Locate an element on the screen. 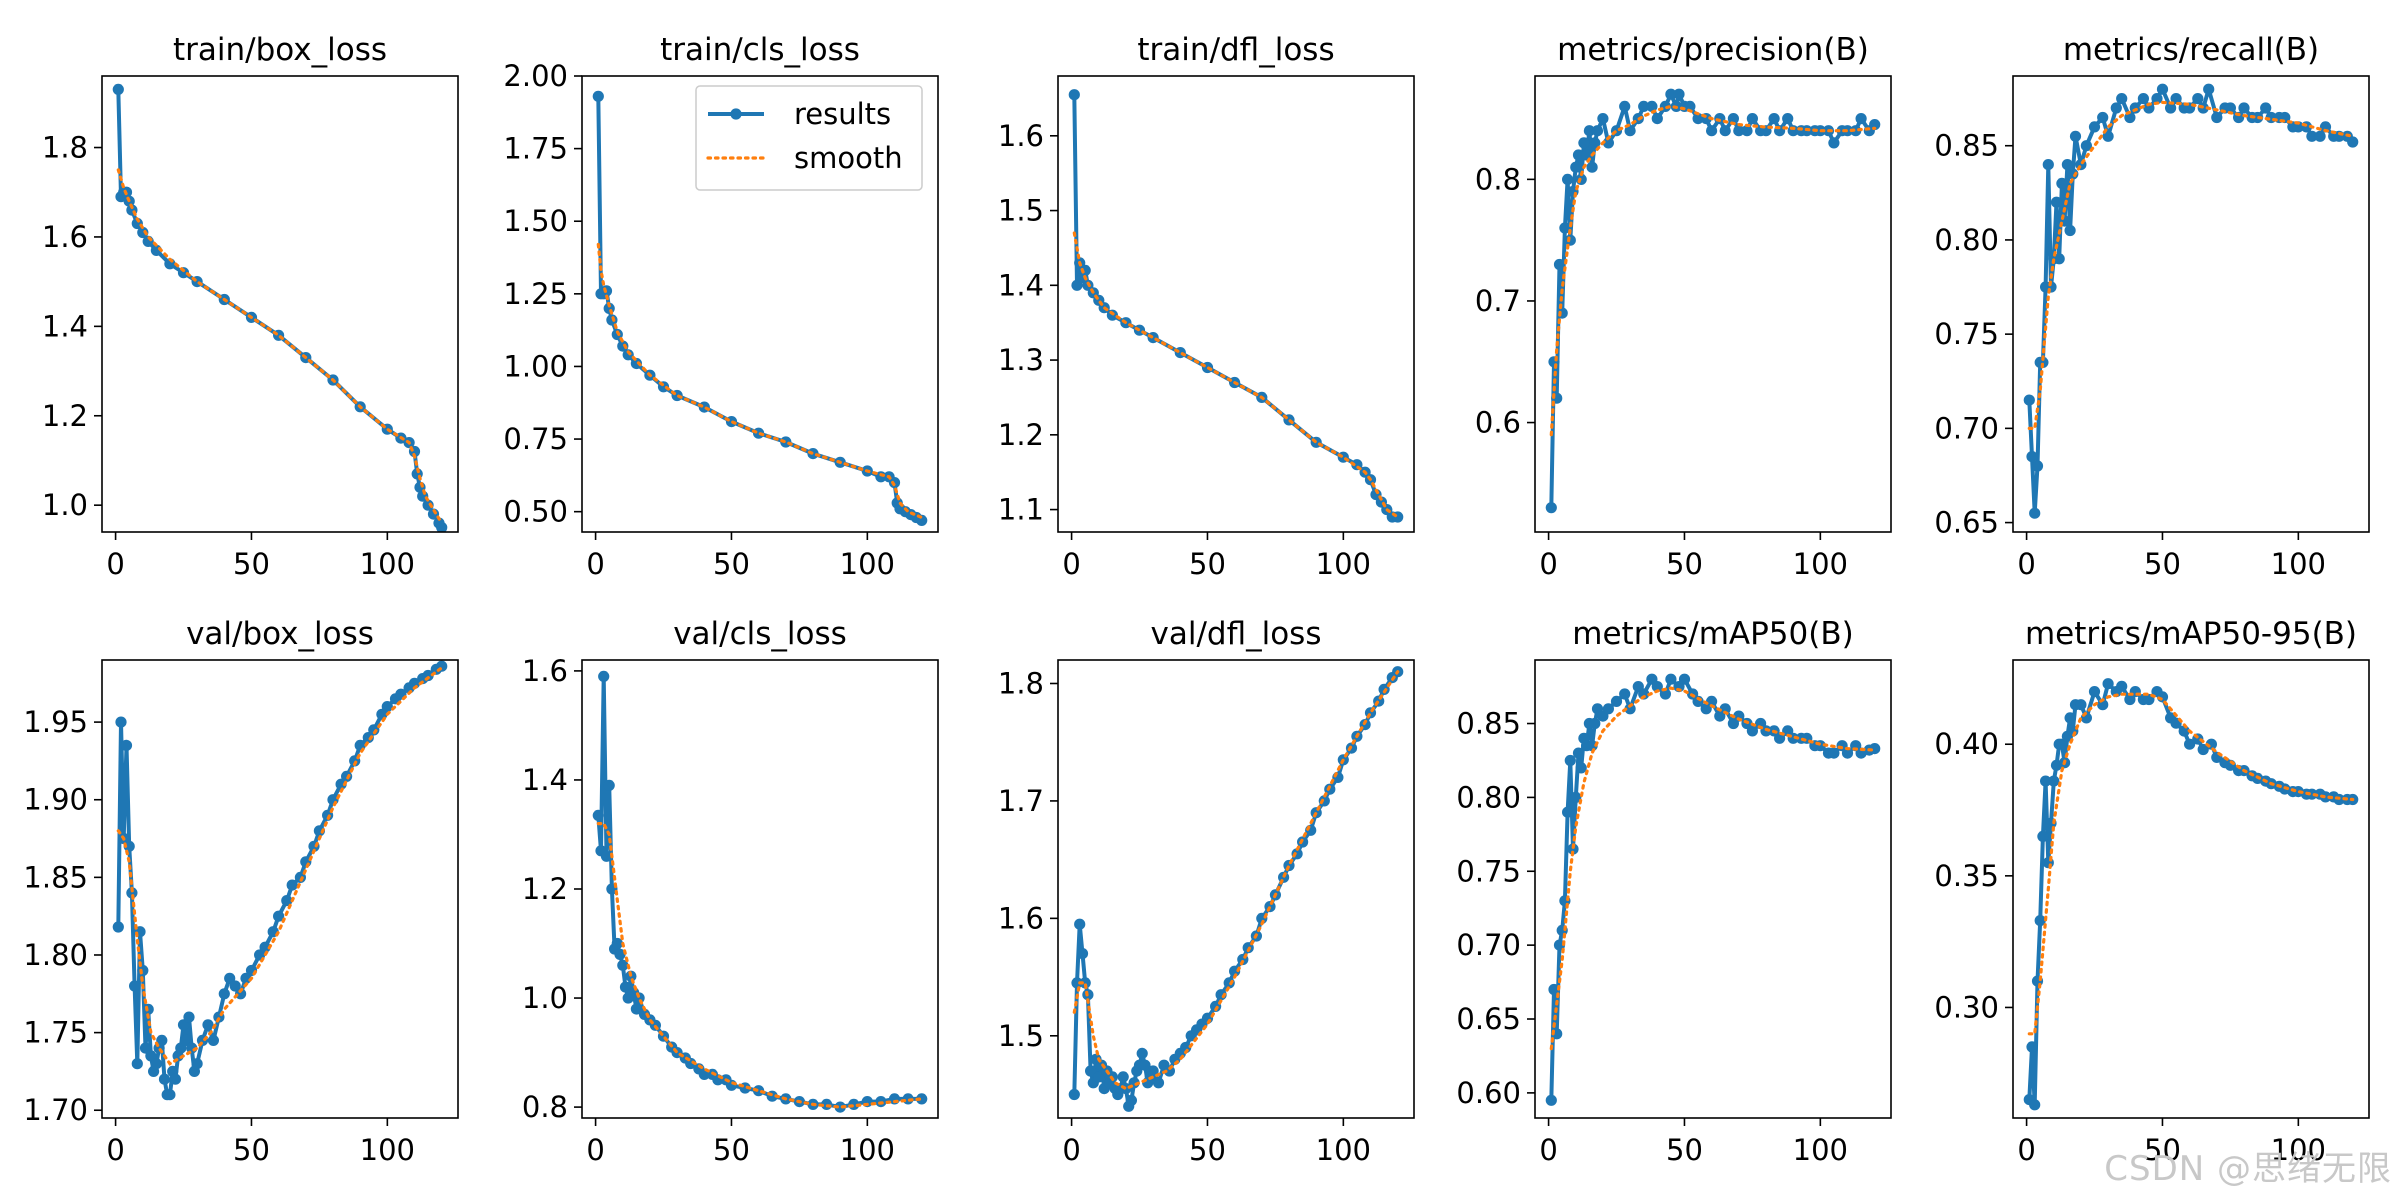 The image size is (2400, 1200). panel-metrics-precision-b: metrics/precision(B) 0 50 100 0.6 0.7 0.8 is located at coordinates (1683, 306).